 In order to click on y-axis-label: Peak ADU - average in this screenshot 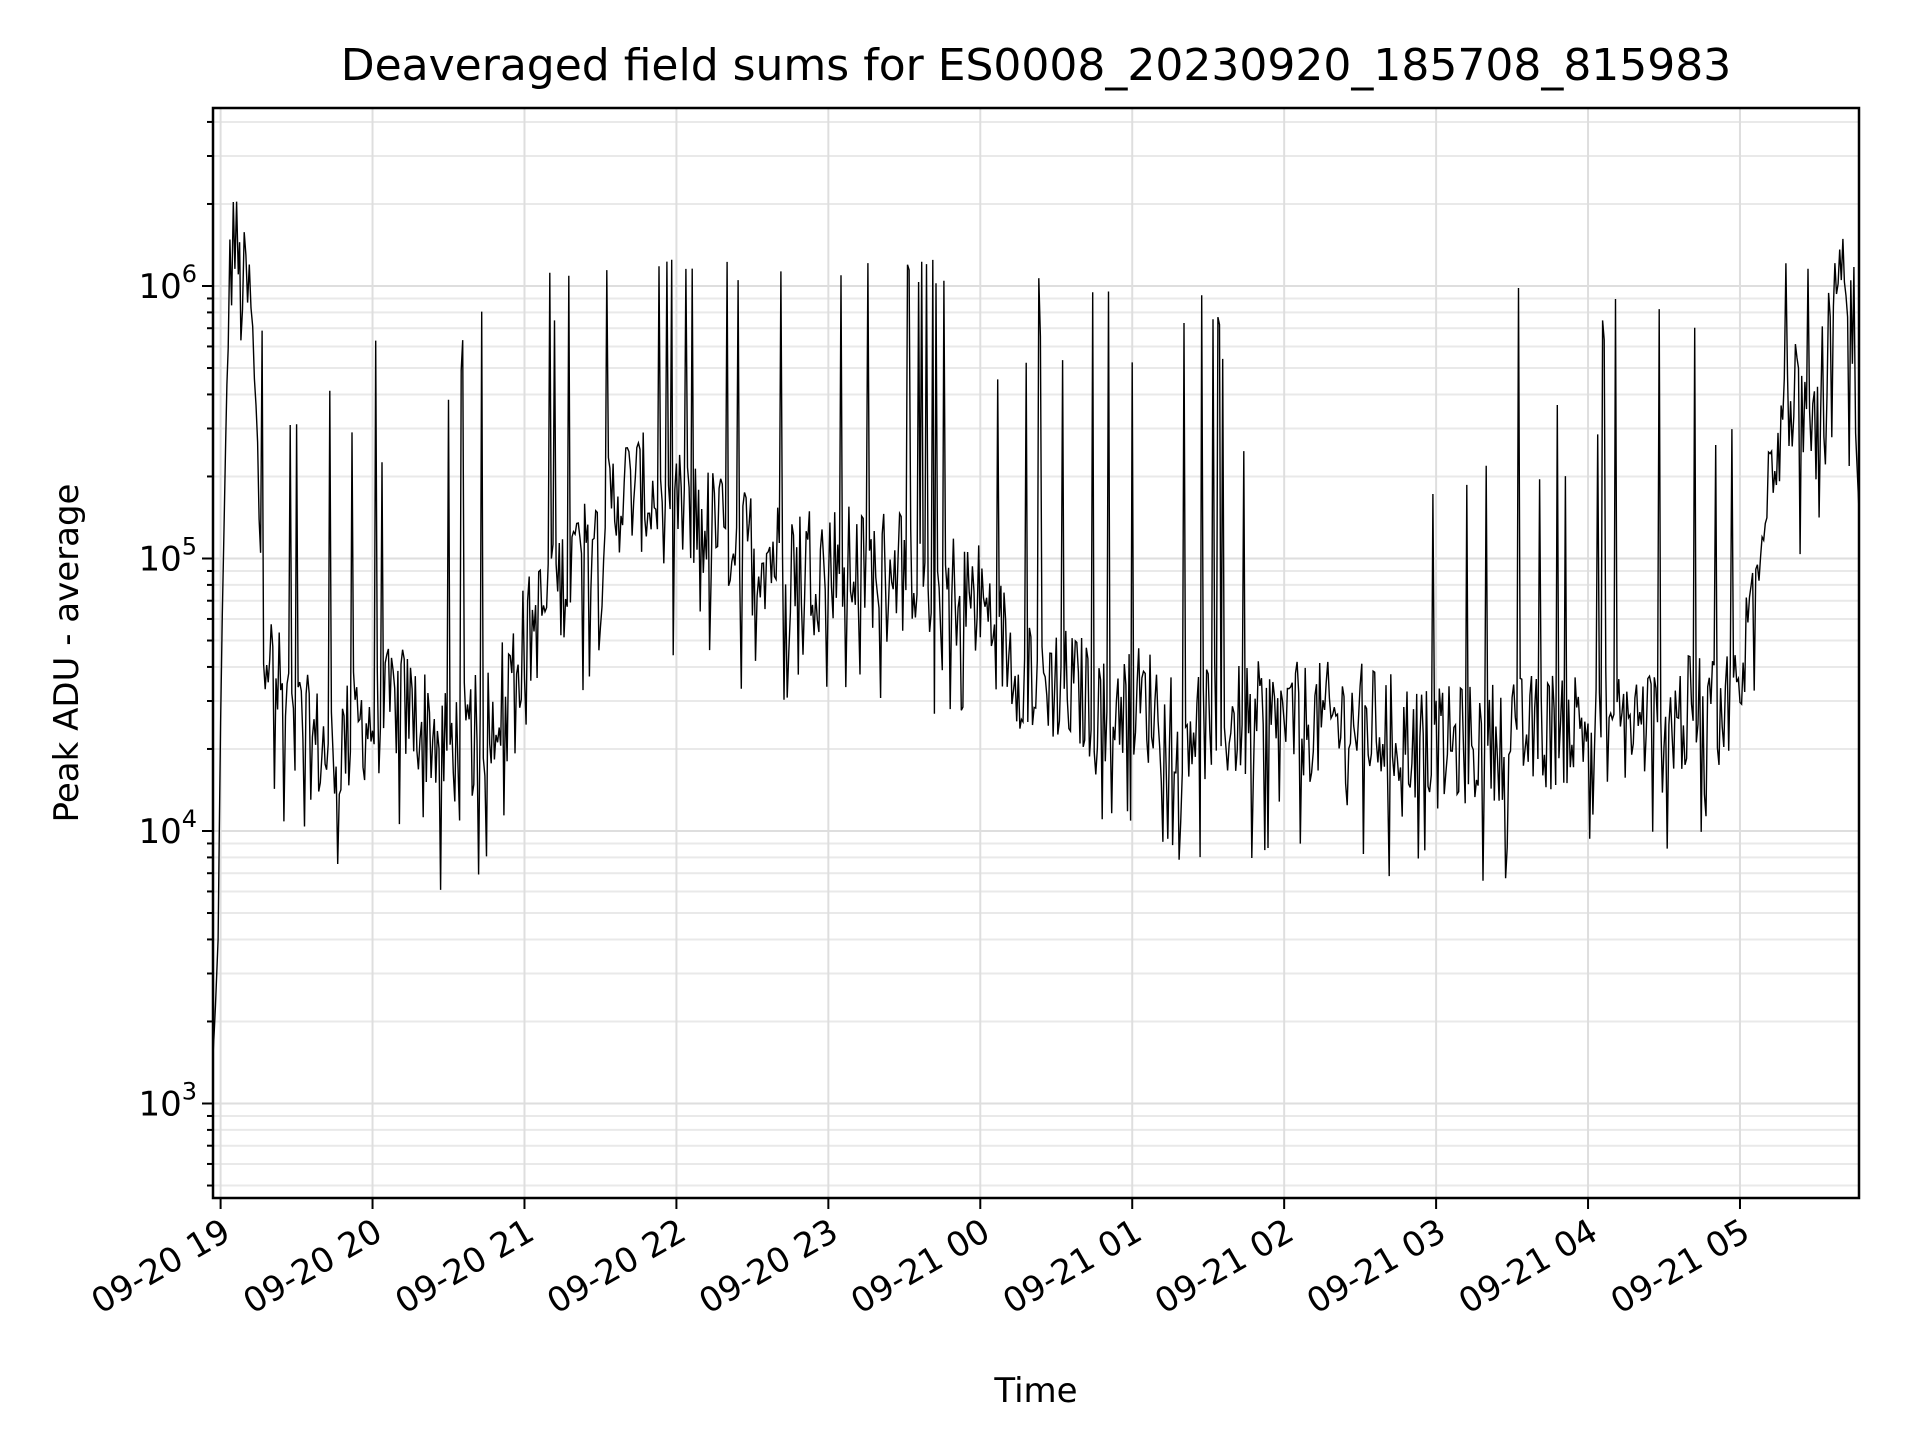, I will do `click(67, 653)`.